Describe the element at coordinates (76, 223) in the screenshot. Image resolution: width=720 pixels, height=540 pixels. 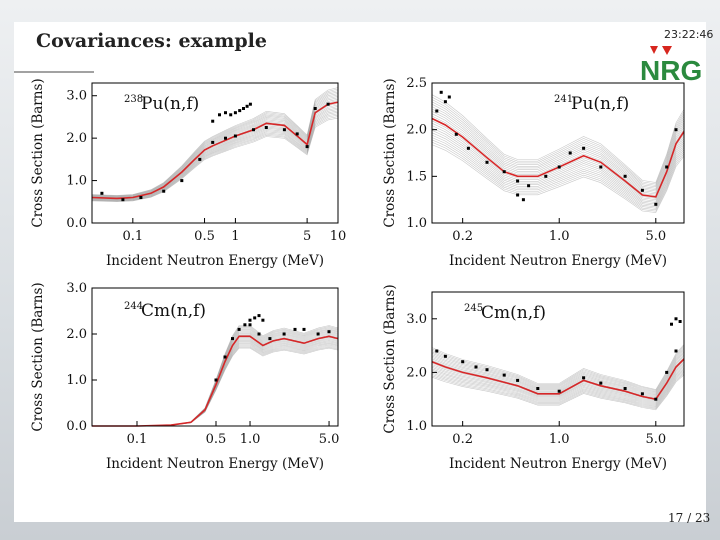
I see `y-tick-label: 0.0` at that location.